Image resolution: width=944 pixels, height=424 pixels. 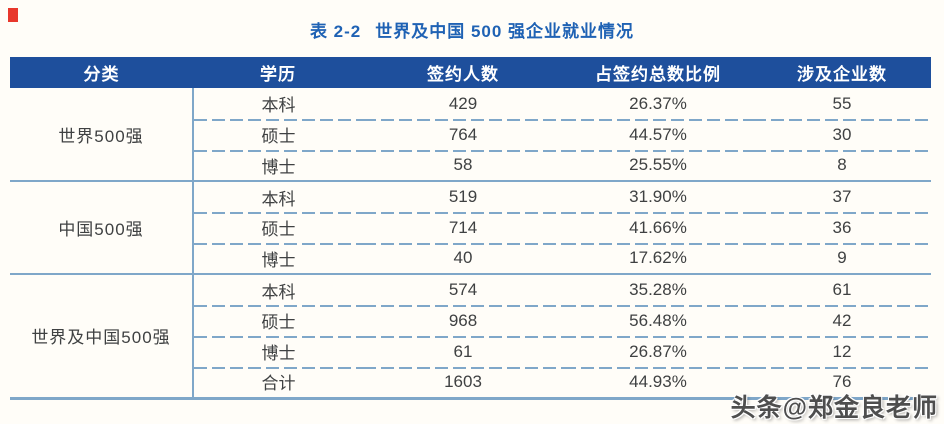 What do you see at coordinates (842, 103) in the screenshot?
I see `cell-company-count: 55` at bounding box center [842, 103].